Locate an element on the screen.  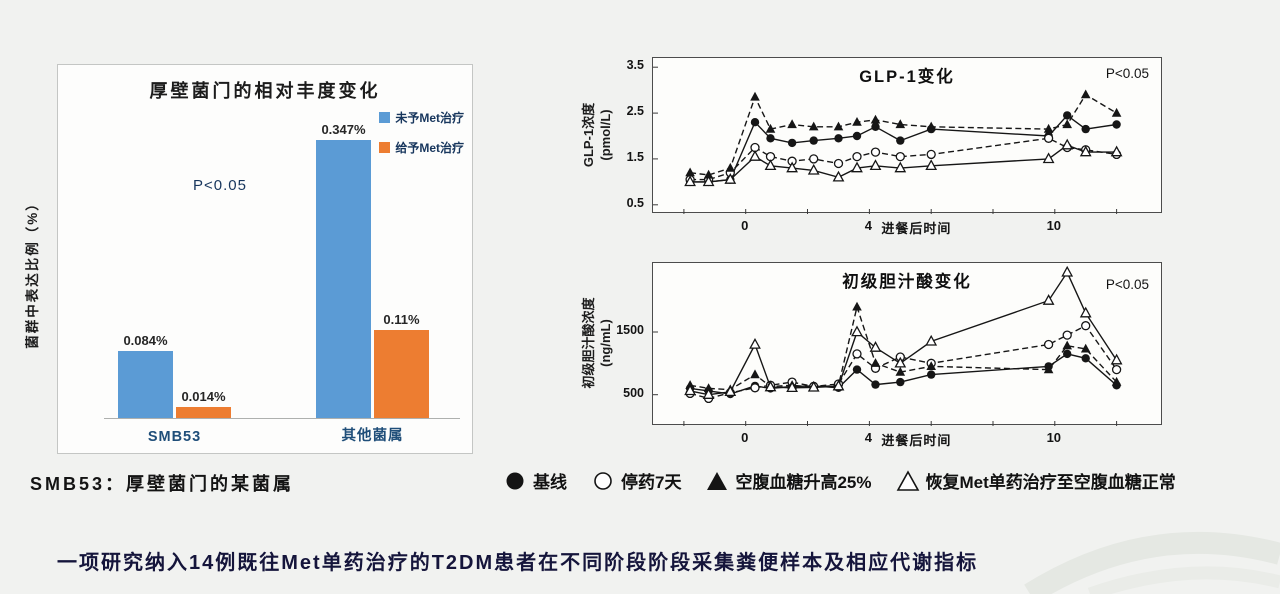
legend-label-no-met: 未予Met治疗 is located at coordinates (429, 118).